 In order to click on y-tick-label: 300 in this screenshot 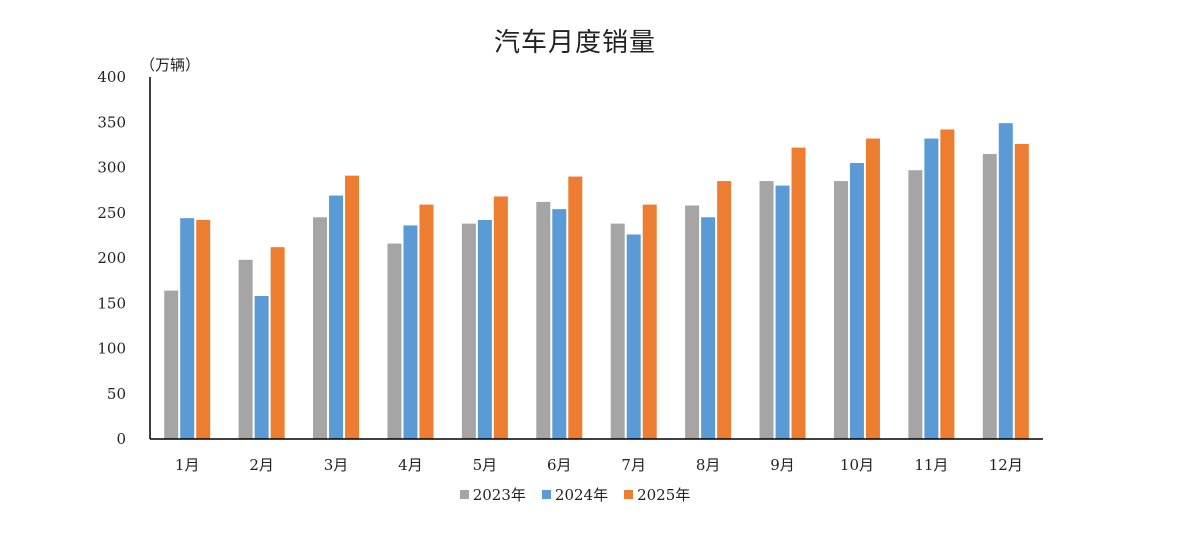, I will do `click(111, 168)`.